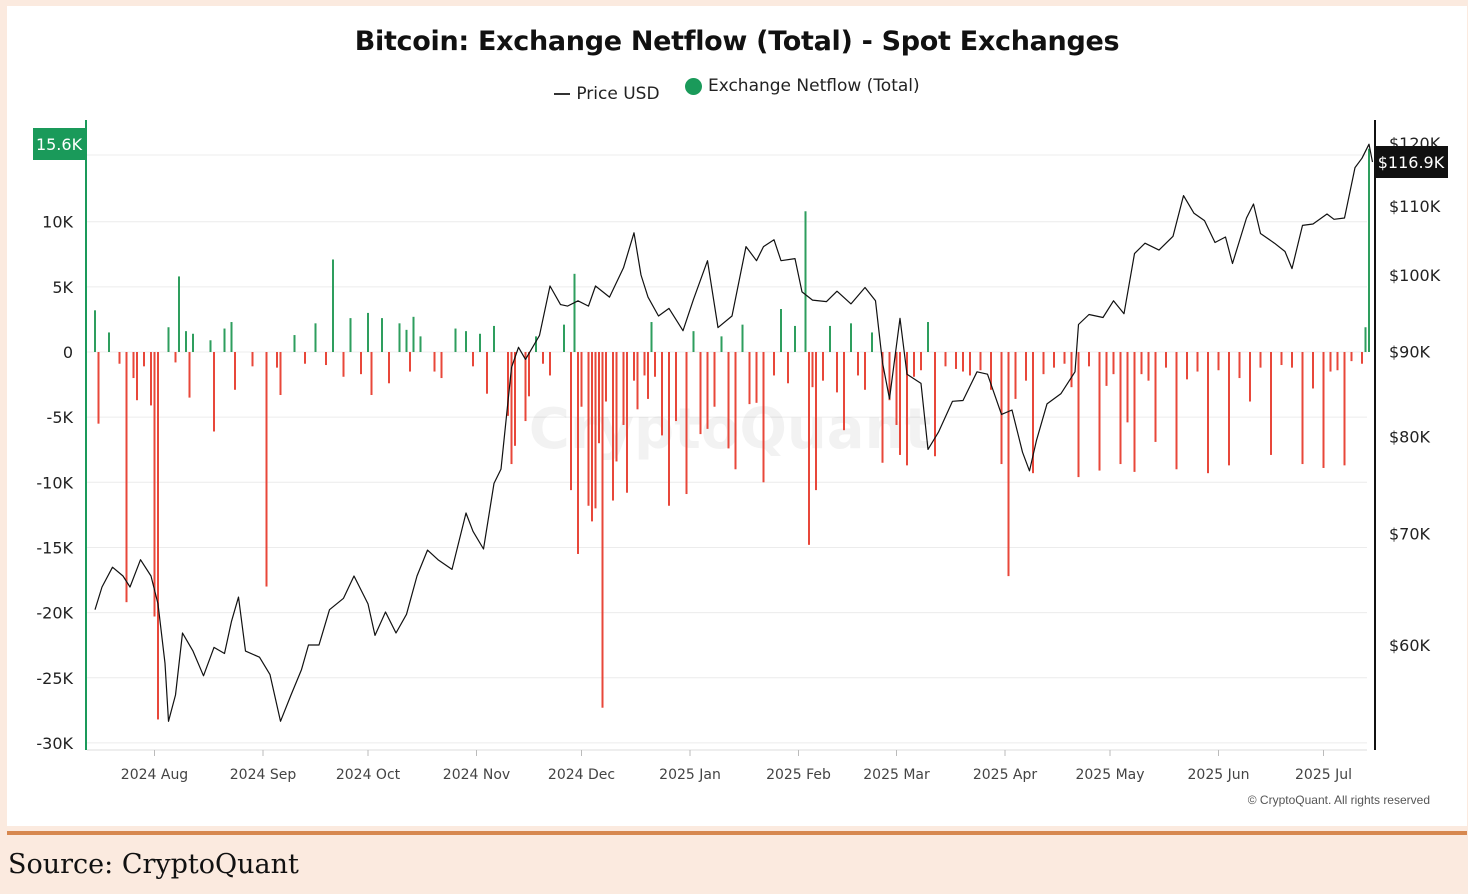 Image resolution: width=1468 pixels, height=894 pixels. I want to click on legend-item-price: Price USD, so click(607, 94).